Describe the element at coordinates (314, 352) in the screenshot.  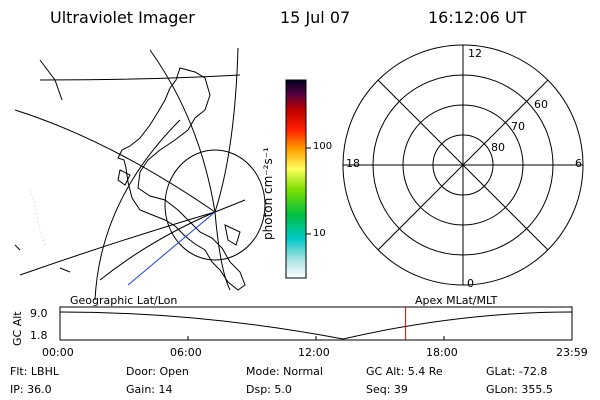
I see `xtick-label-2: 12:00` at that location.